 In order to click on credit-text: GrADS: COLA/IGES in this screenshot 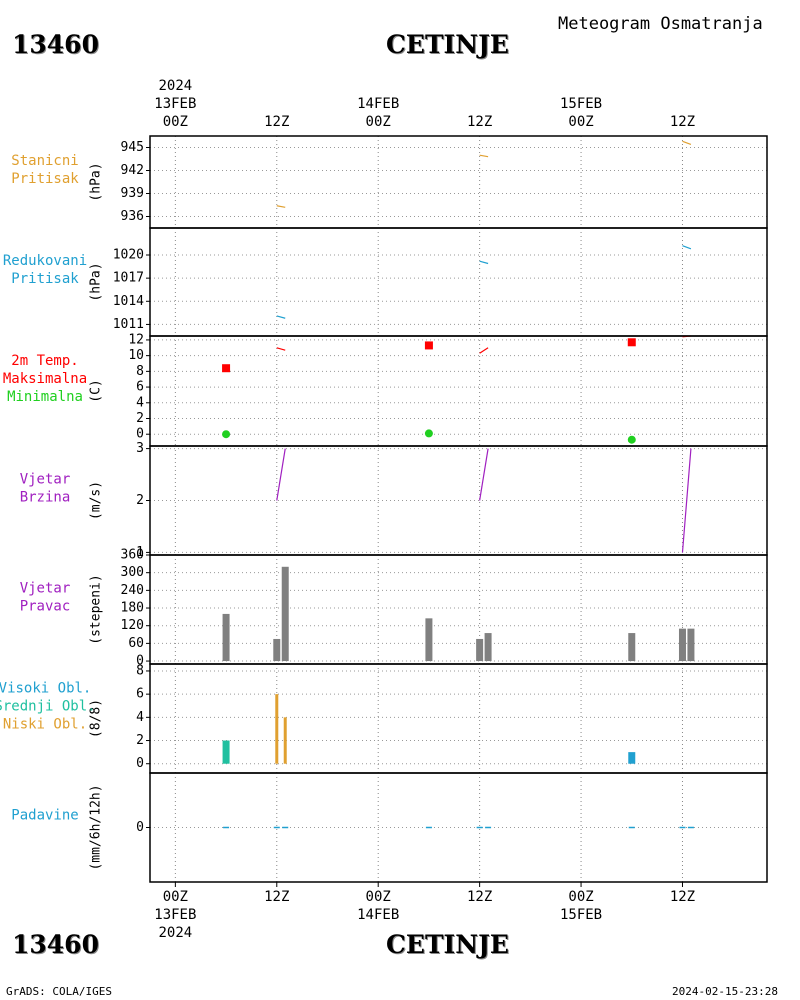, I will do `click(59, 991)`.